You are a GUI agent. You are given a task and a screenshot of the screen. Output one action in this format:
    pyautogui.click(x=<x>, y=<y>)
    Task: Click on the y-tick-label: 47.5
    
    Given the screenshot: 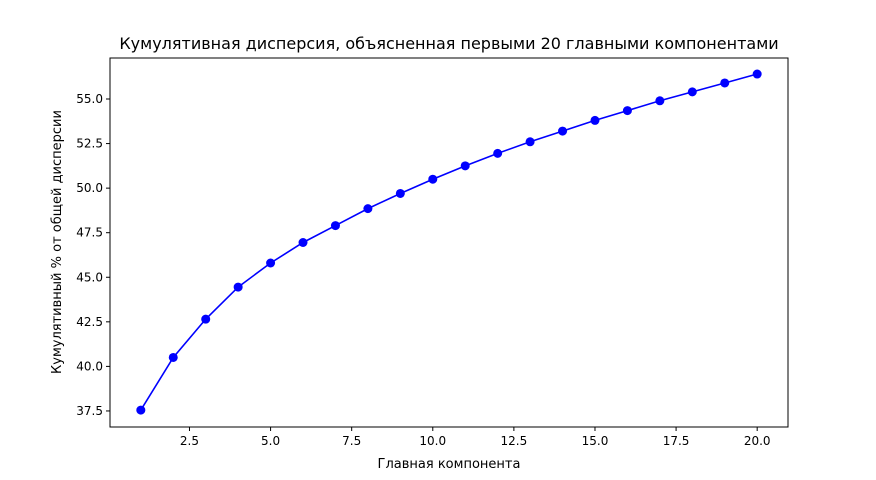 What is the action you would take?
    pyautogui.click(x=89, y=233)
    